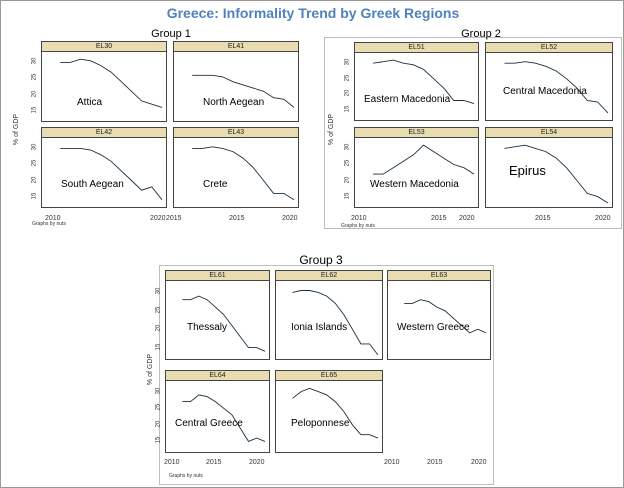 This screenshot has width=624, height=488. Describe the element at coordinates (321, 260) in the screenshot. I see `group-label: Group 3` at that location.